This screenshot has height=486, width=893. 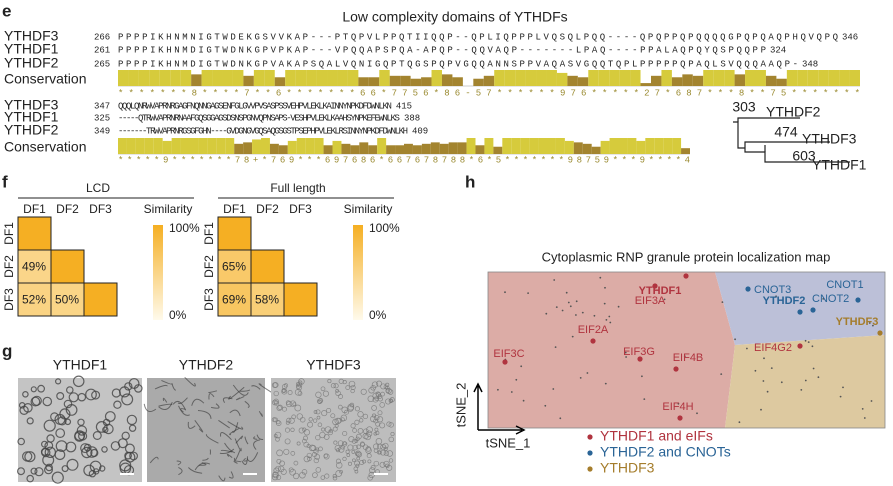 What do you see at coordinates (34, 267) in the screenshot?
I see `cell-label: 49%` at bounding box center [34, 267].